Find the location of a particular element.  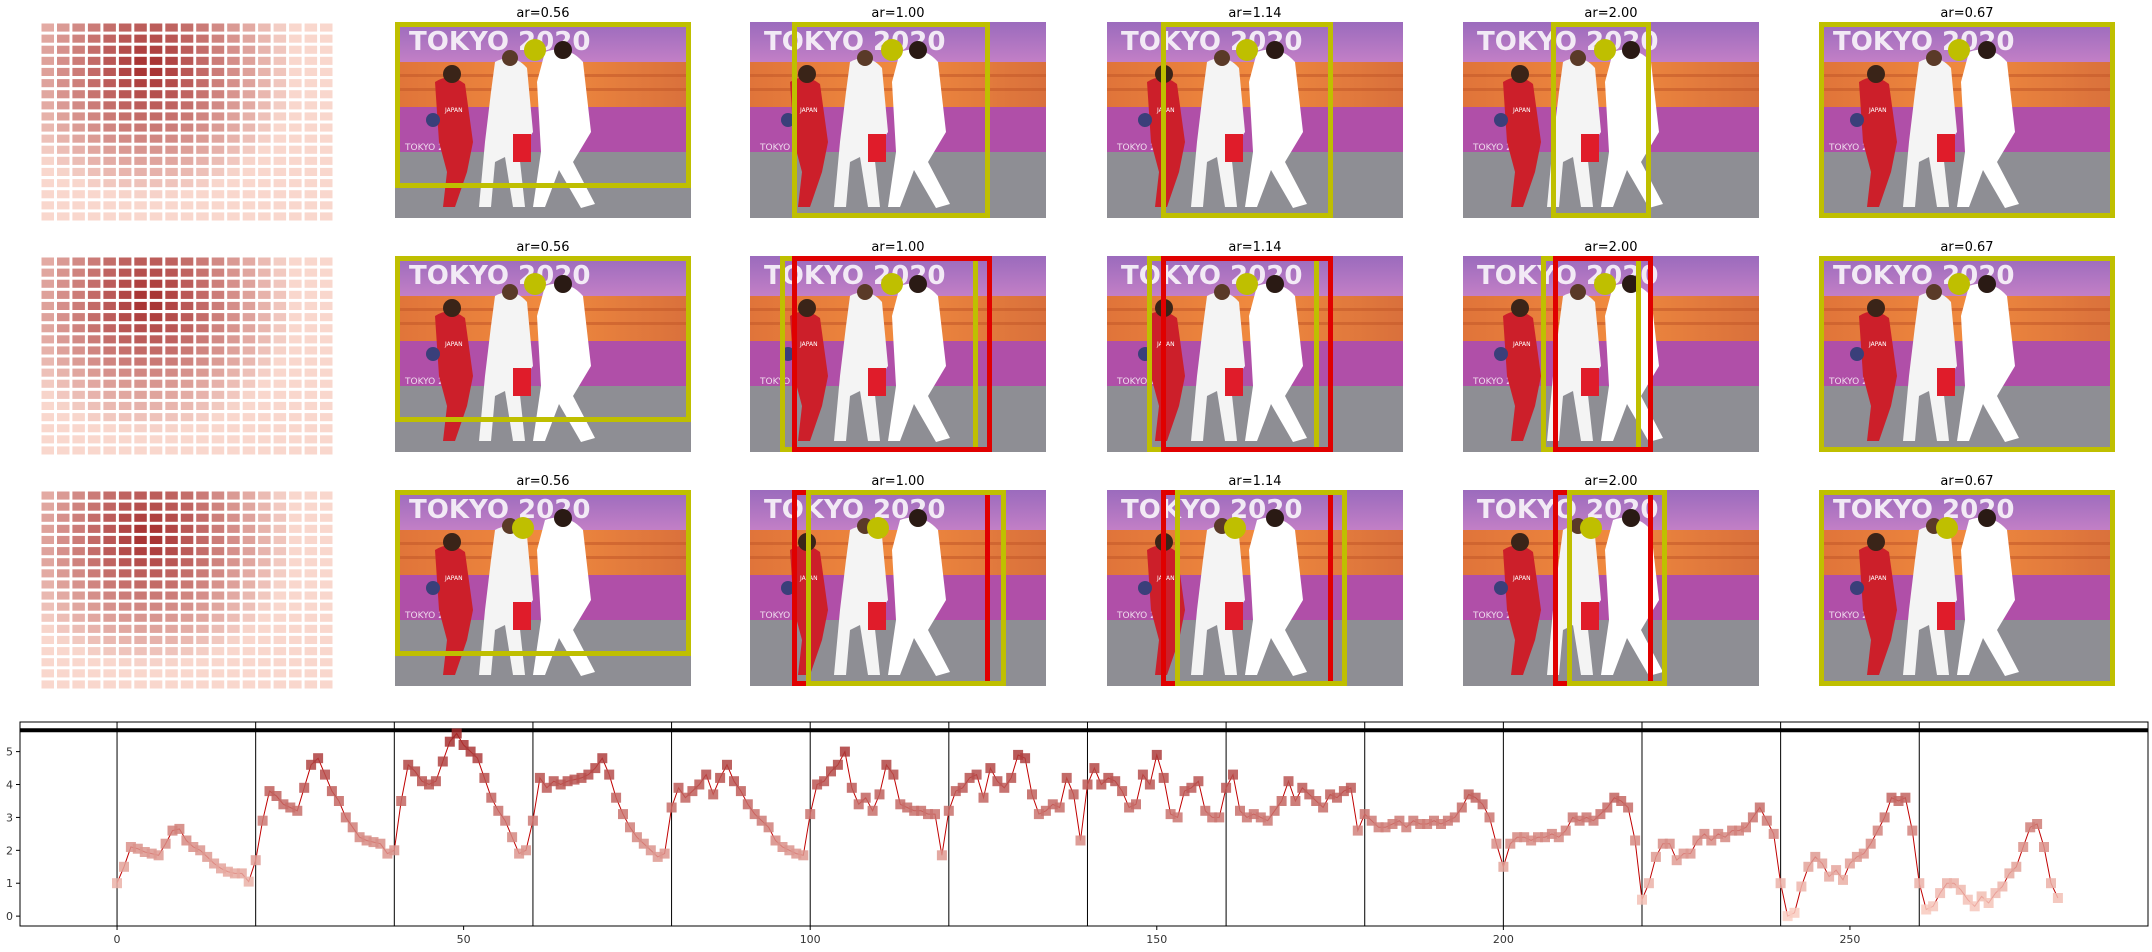

x-tick-label: 250 is located at coordinates (1849, 939).